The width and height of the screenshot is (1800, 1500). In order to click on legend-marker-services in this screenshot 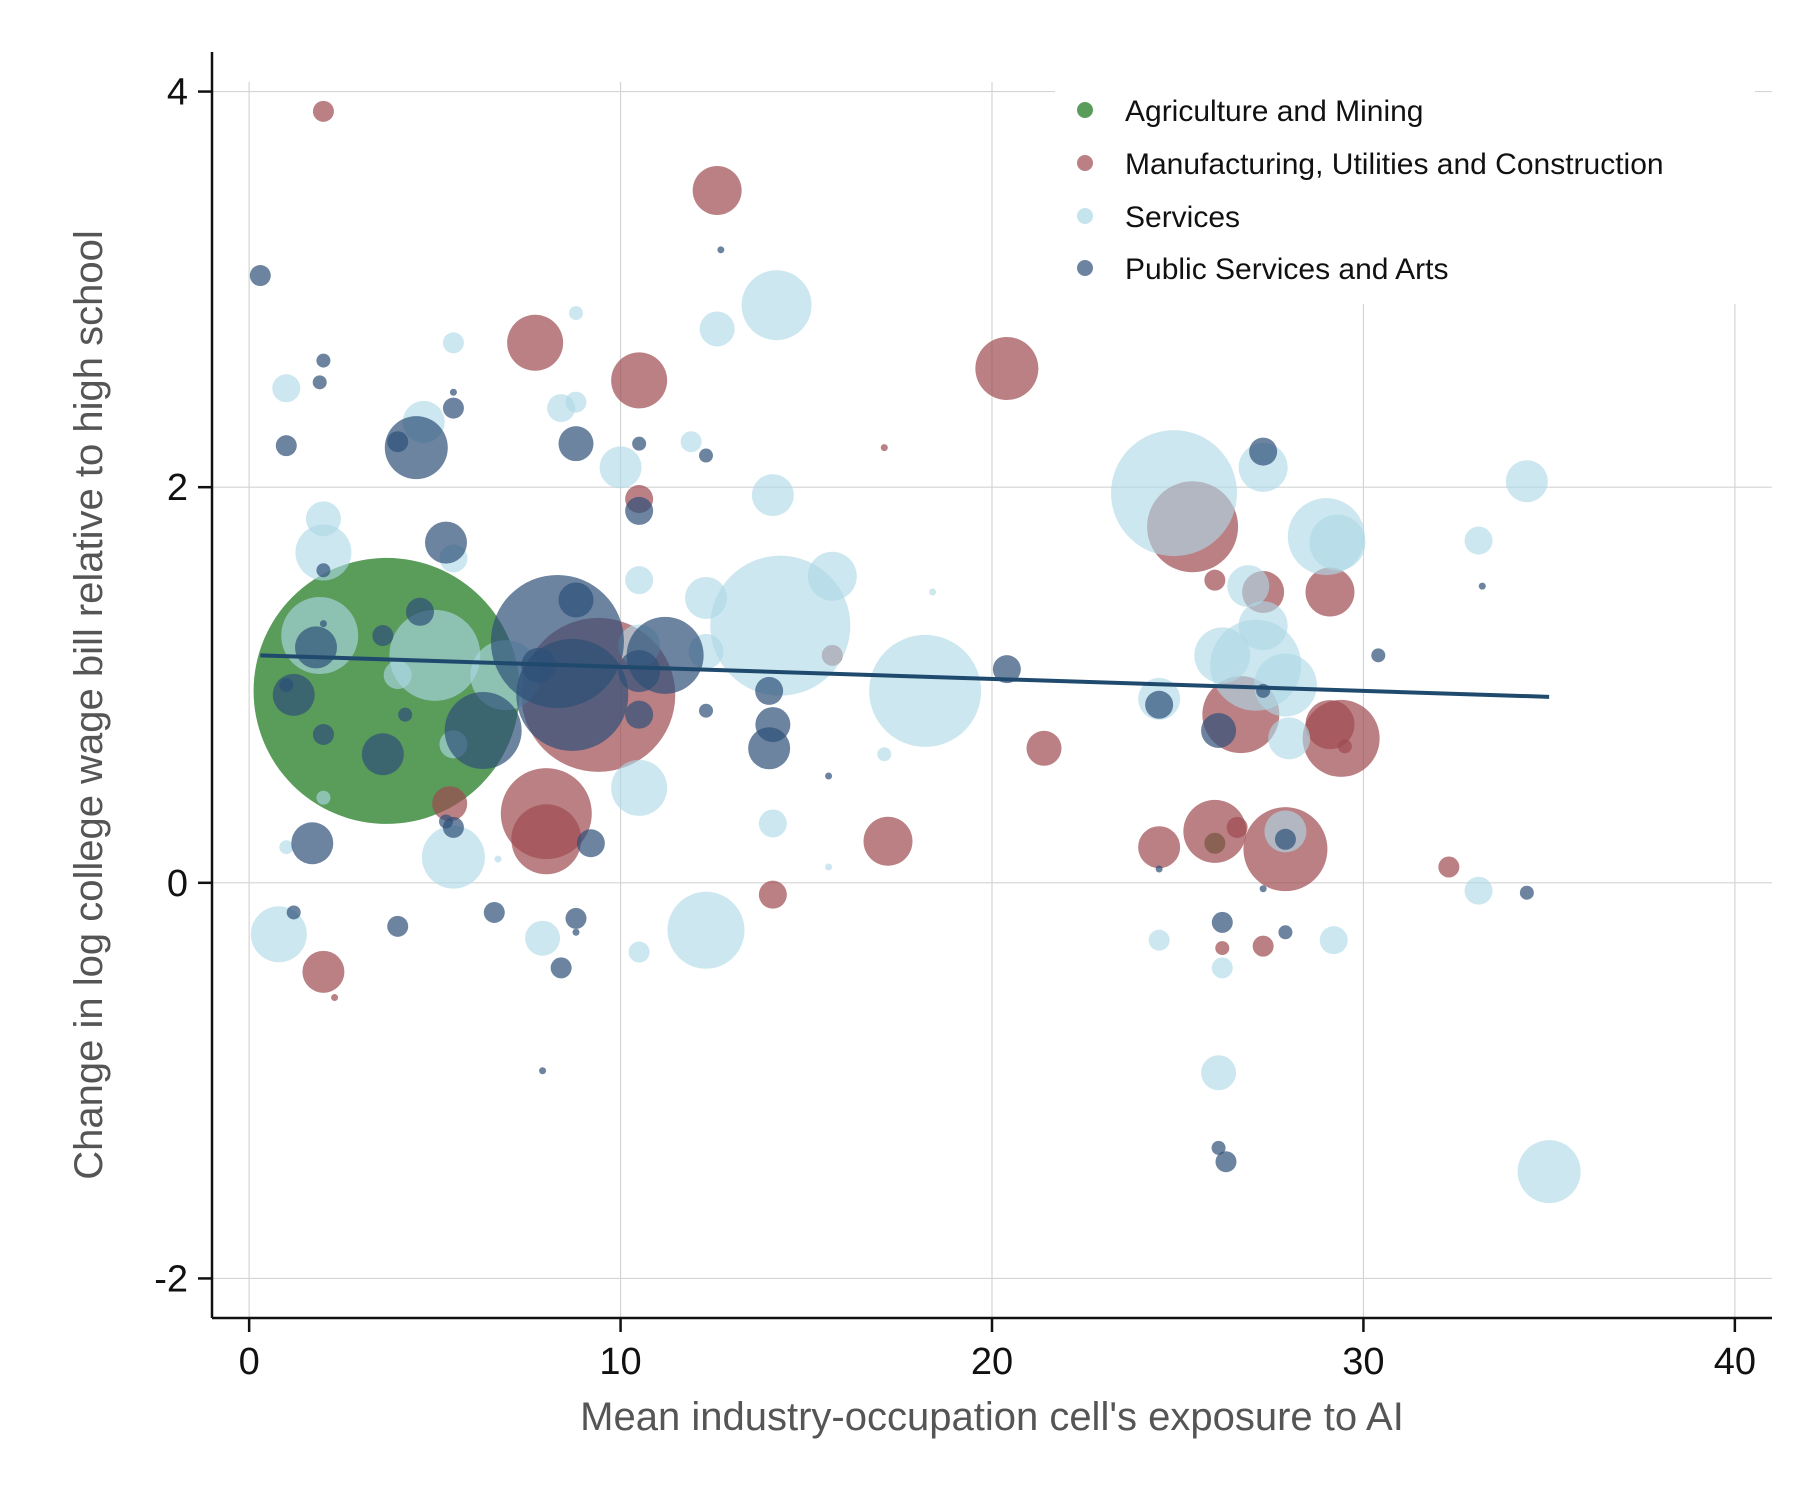, I will do `click(1085, 216)`.